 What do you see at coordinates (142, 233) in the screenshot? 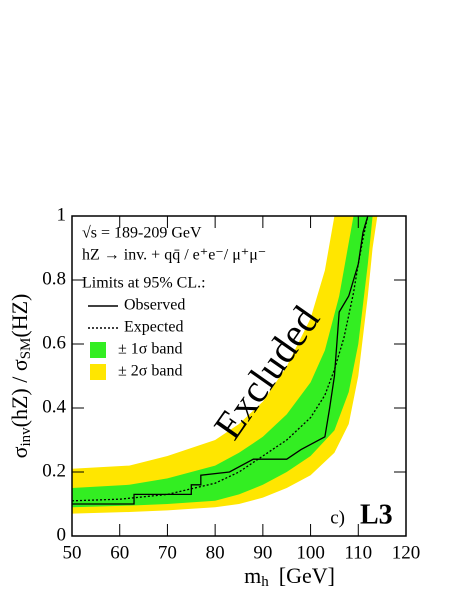
I see `annotation: √s = 189-209 GeV` at bounding box center [142, 233].